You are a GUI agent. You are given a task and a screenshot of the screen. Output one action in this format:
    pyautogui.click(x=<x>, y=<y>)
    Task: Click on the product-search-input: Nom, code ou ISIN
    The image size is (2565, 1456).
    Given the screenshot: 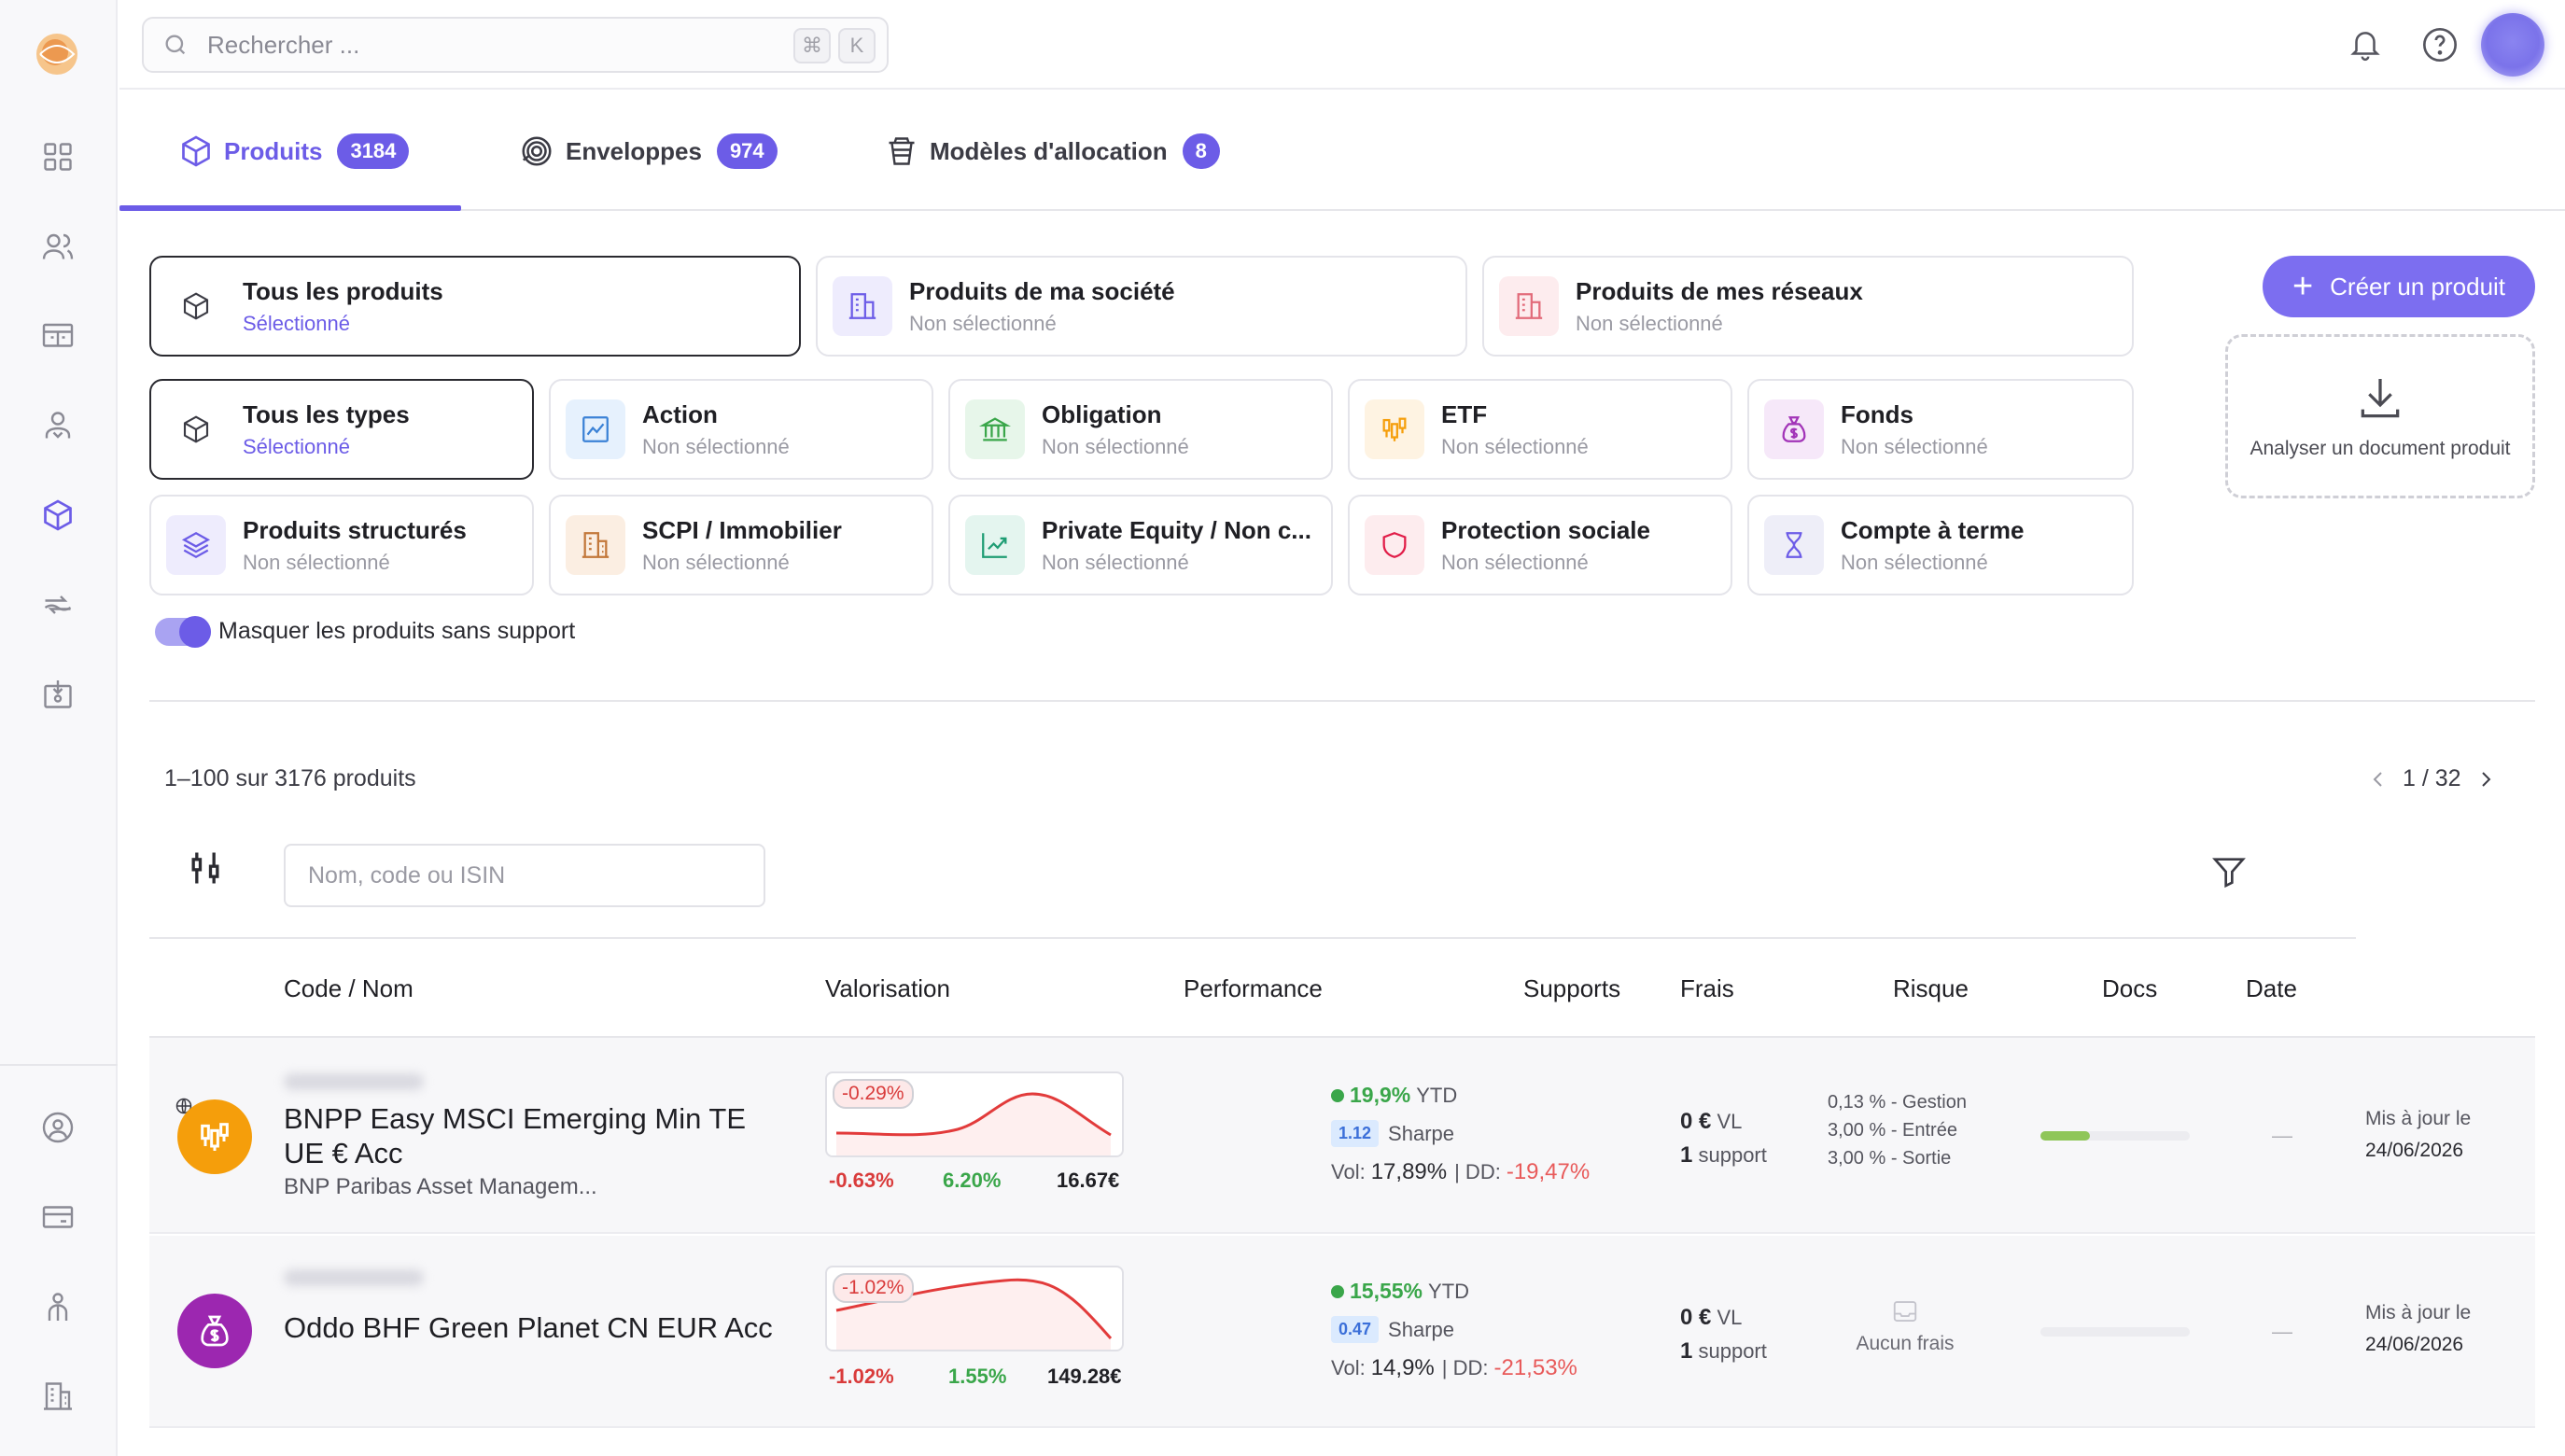 What is the action you would take?
    pyautogui.click(x=524, y=875)
    